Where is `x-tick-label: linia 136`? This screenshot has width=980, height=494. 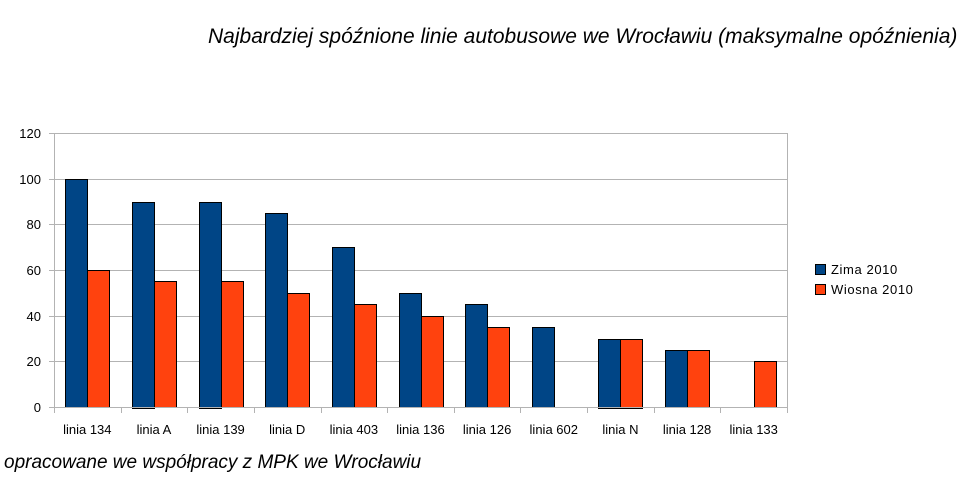 x-tick-label: linia 136 is located at coordinates (420, 429).